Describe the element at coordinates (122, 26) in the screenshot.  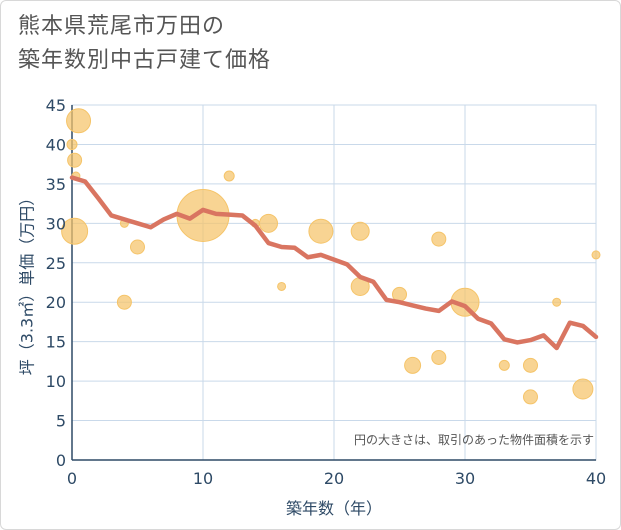
I see `title-line-1: 熊本県荒尾市万田の` at that location.